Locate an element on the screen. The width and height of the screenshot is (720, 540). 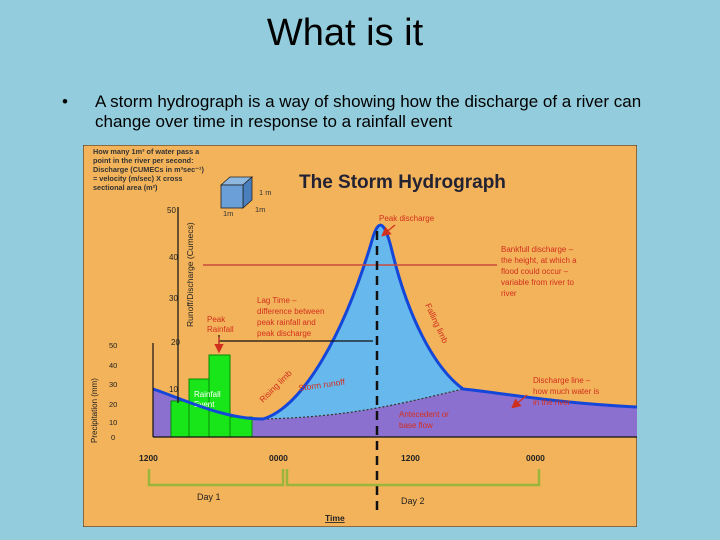
lag-time-line: peak rainfall and is located at coordinates (286, 322).